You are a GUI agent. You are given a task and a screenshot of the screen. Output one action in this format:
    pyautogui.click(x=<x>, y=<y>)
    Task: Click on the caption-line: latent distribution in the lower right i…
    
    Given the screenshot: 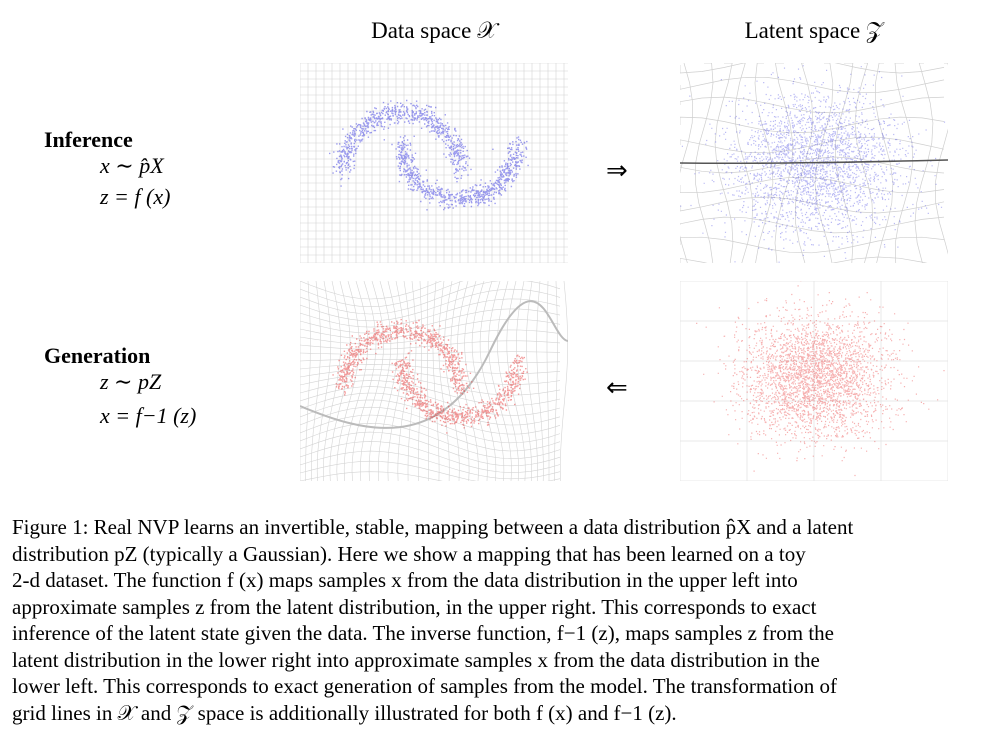 What is the action you would take?
    pyautogui.click(x=416, y=659)
    